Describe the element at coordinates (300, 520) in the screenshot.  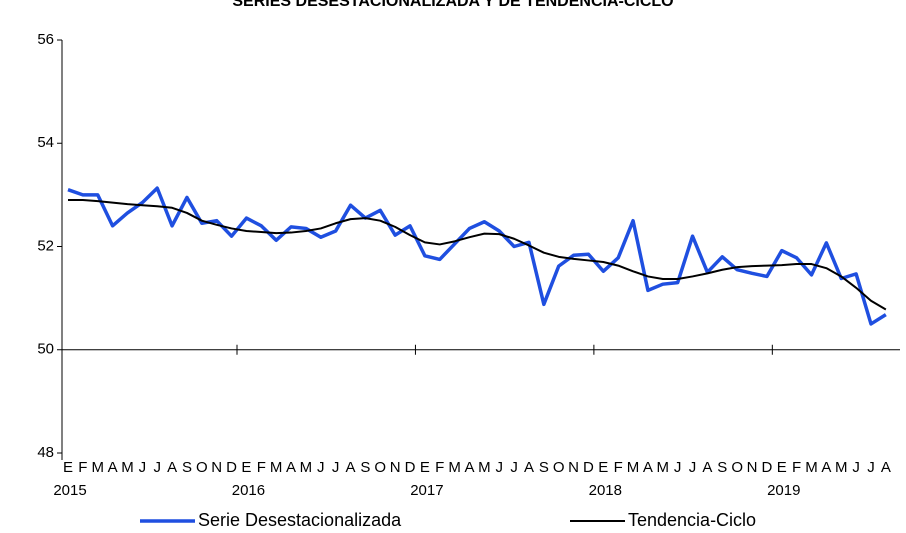
I see `legend-label: Serie Desestacionalizada` at that location.